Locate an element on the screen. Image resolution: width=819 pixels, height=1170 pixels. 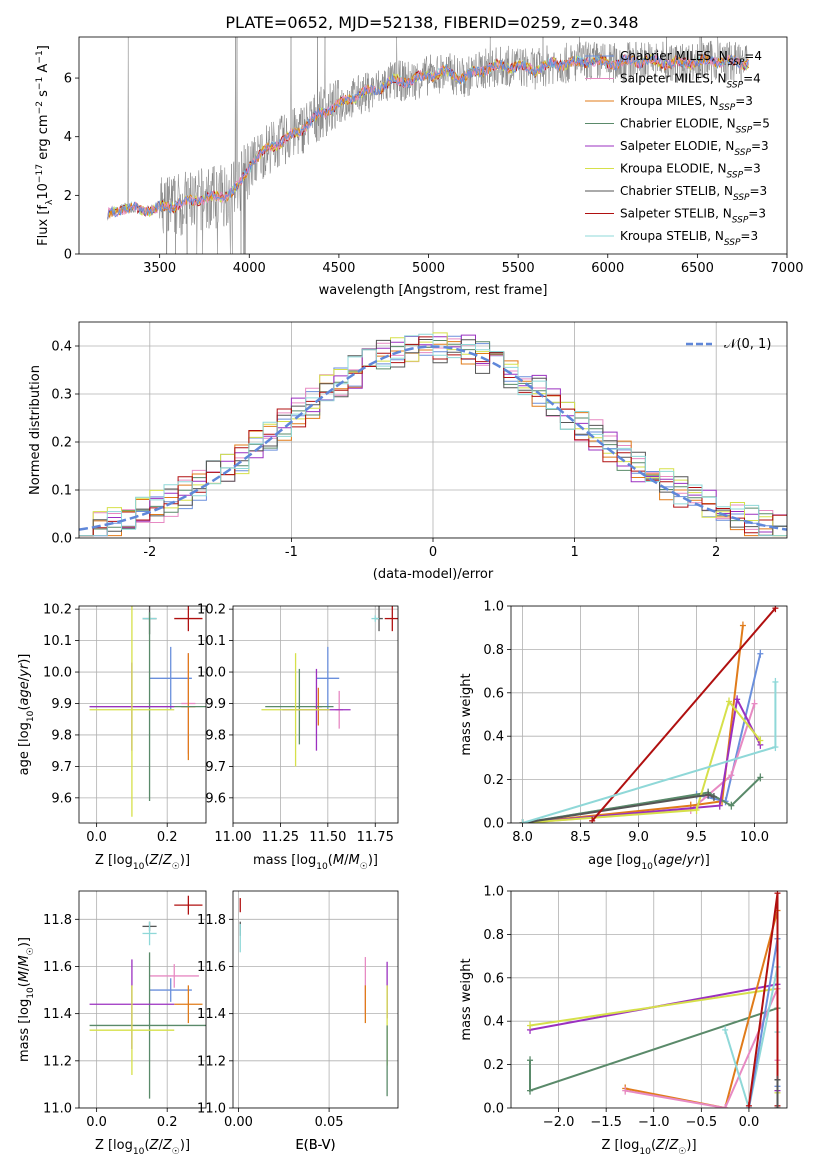
legend-text-part: =3 is located at coordinates (759, 191).